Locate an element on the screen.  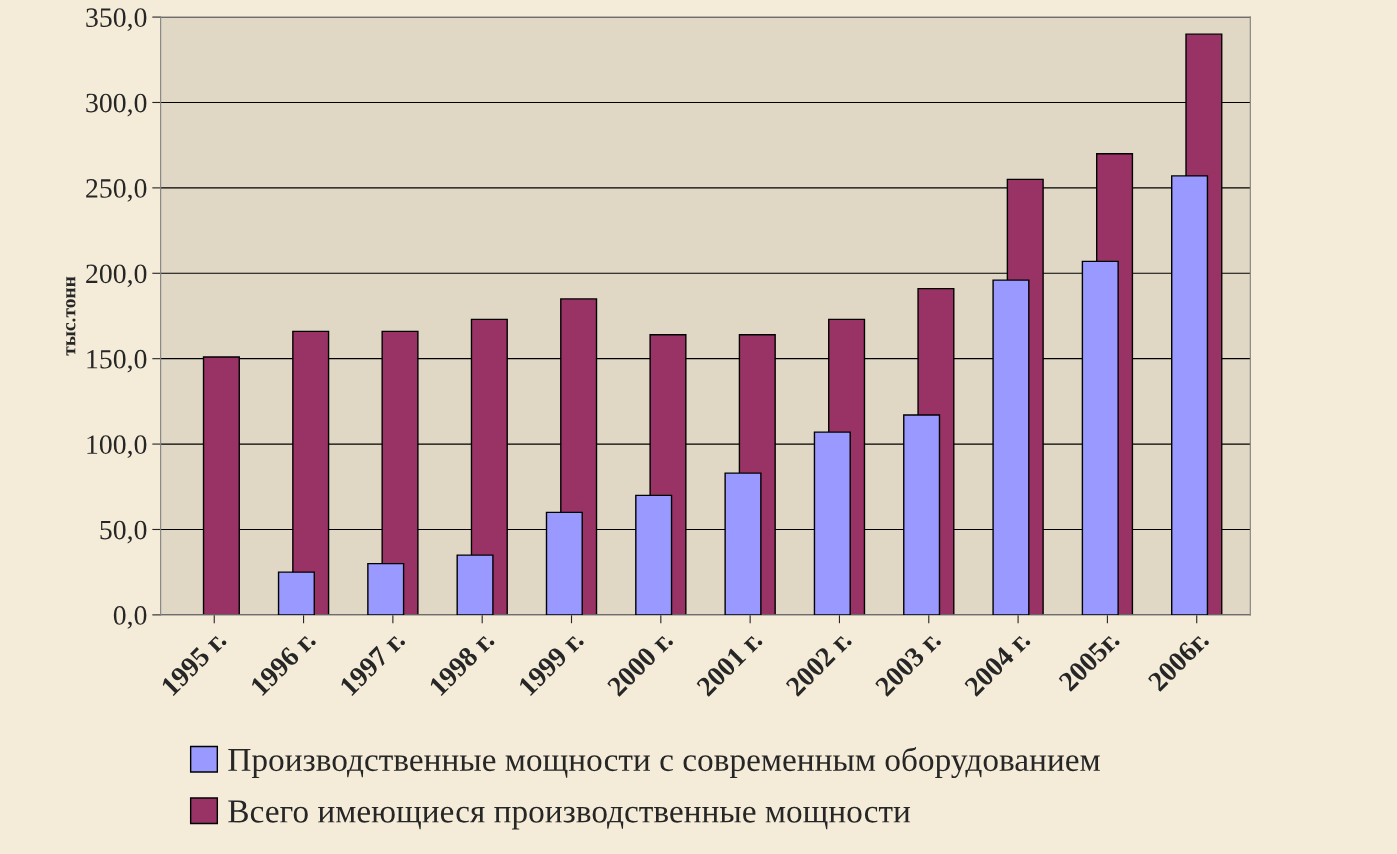
y-tick-label: 50,0 is located at coordinates (123, 532).